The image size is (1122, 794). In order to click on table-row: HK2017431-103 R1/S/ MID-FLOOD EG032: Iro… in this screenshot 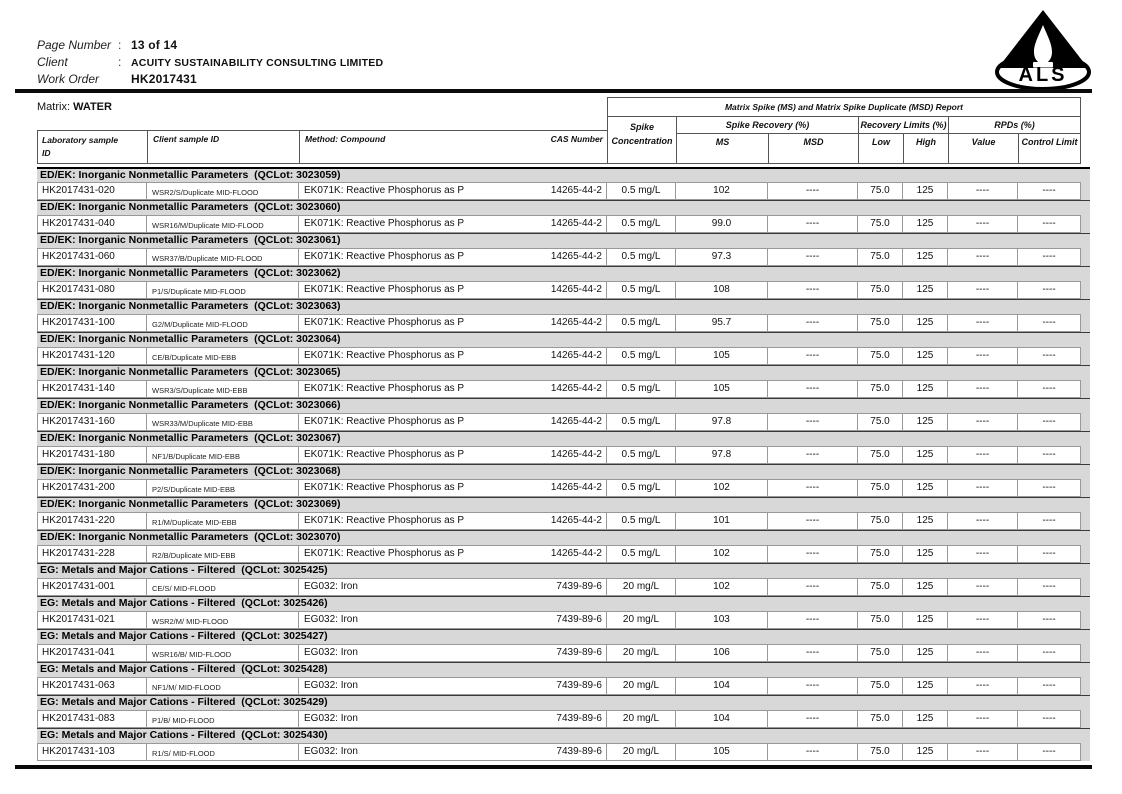, I will do `click(563, 752)`.